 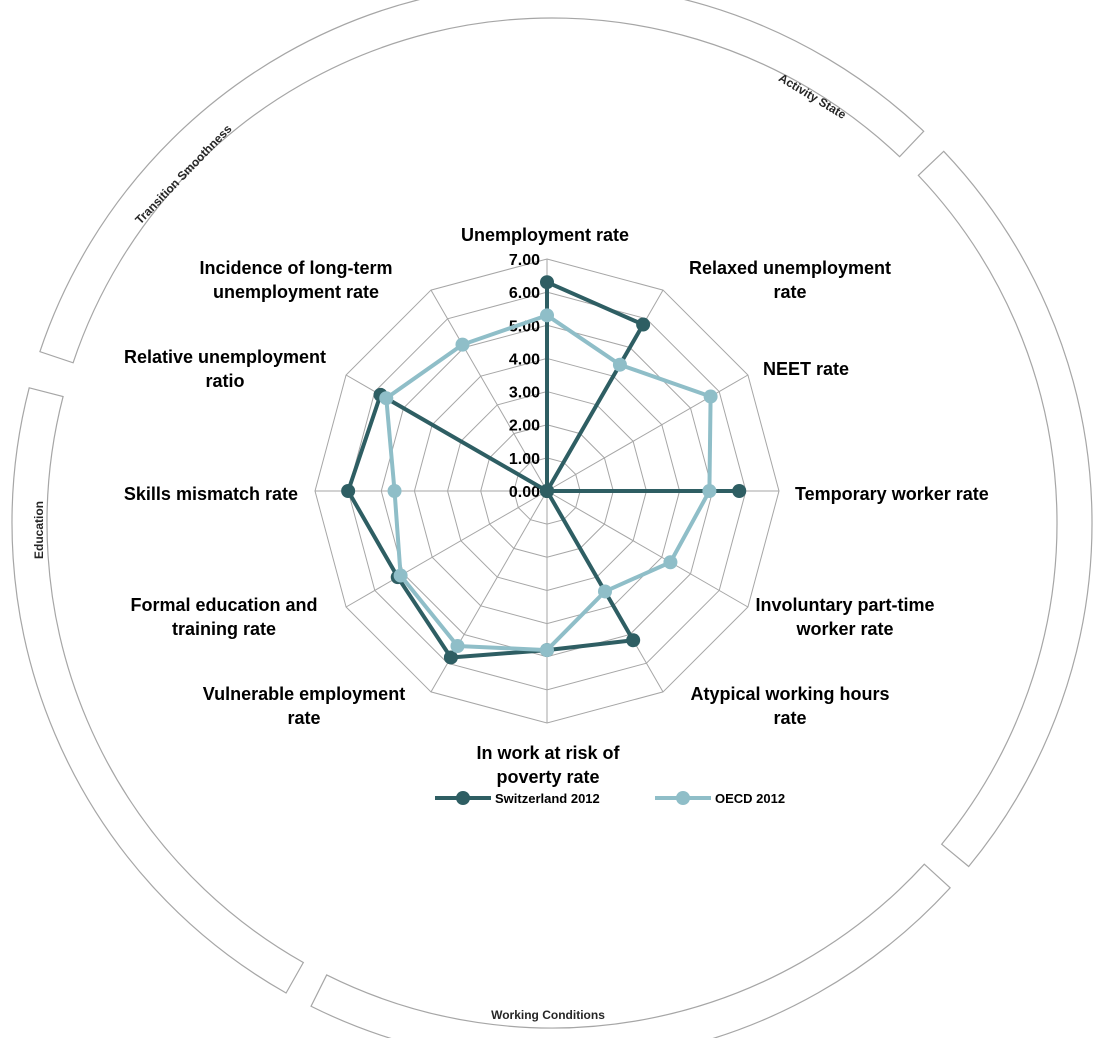 What do you see at coordinates (39, 530) in the screenshot?
I see `group-label: Education` at bounding box center [39, 530].